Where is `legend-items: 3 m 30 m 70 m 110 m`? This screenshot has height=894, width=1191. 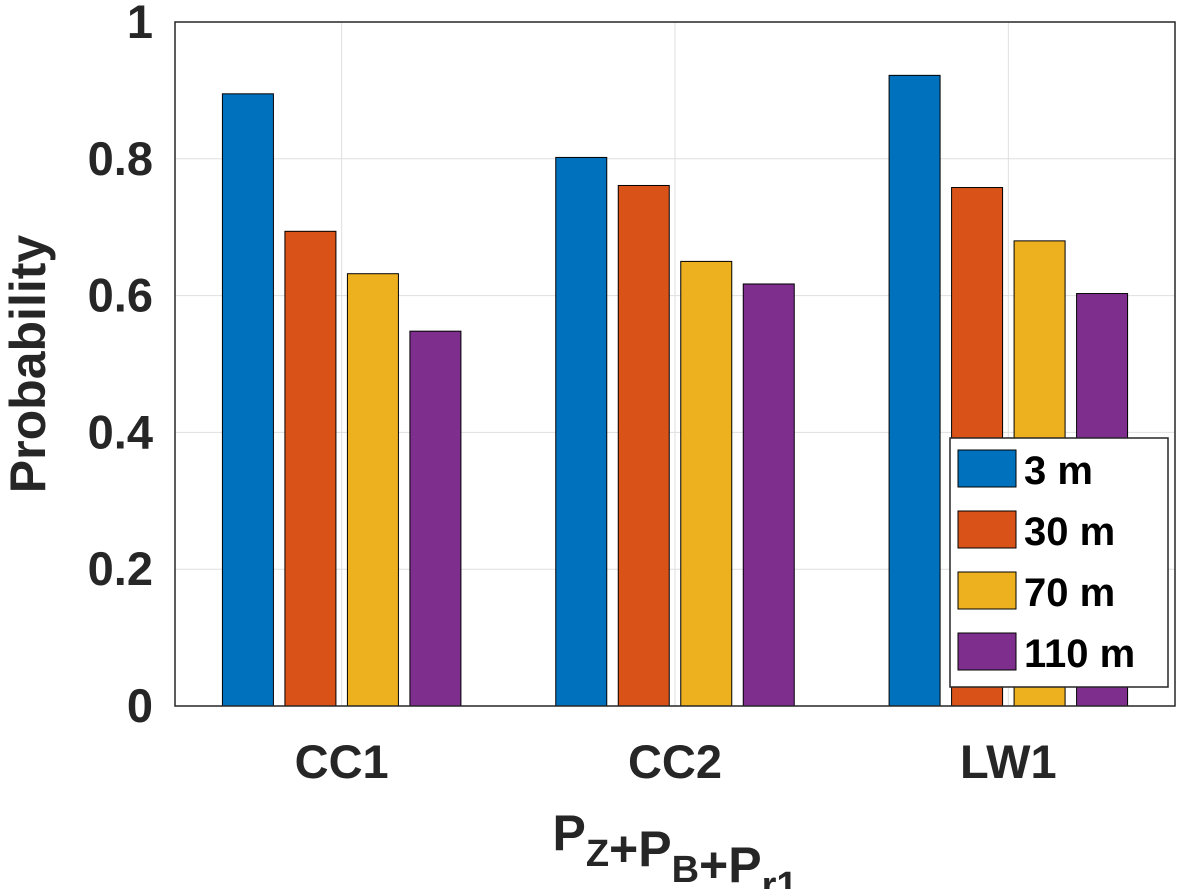 legend-items: 3 m 30 m 70 m 110 m is located at coordinates (1046, 562).